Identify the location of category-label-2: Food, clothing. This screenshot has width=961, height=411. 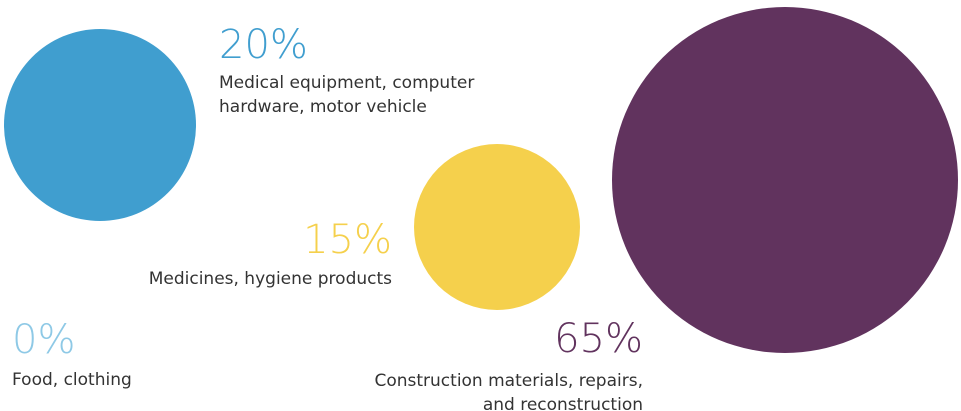
(72, 380).